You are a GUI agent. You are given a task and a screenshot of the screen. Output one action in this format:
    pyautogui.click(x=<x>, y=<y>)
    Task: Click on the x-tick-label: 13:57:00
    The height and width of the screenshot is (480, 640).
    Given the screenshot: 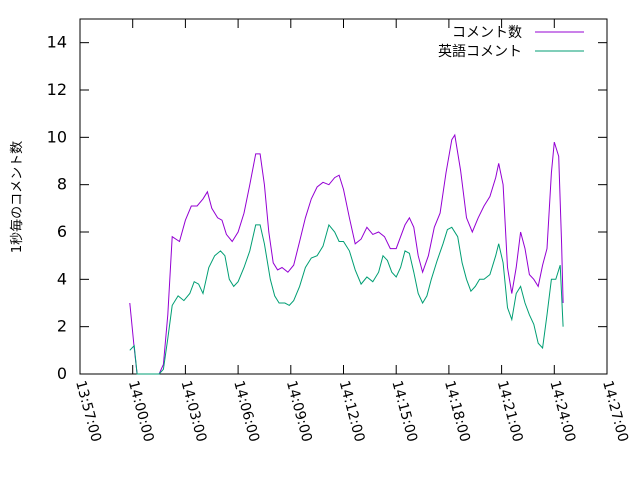 What is the action you would take?
    pyautogui.click(x=88, y=411)
    